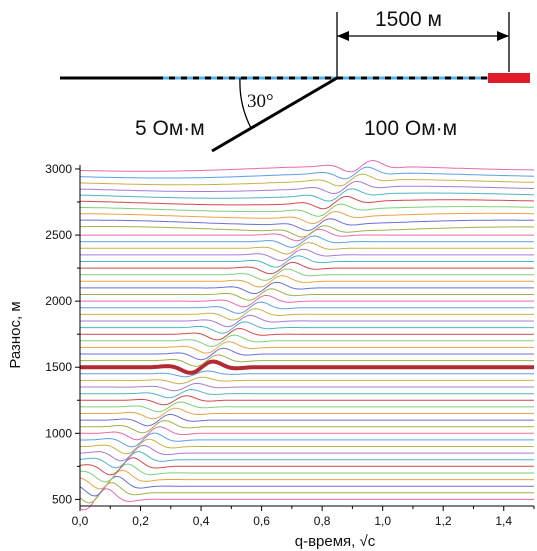  What do you see at coordinates (245, 103) in the screenshot?
I see `angle-arc` at bounding box center [245, 103].